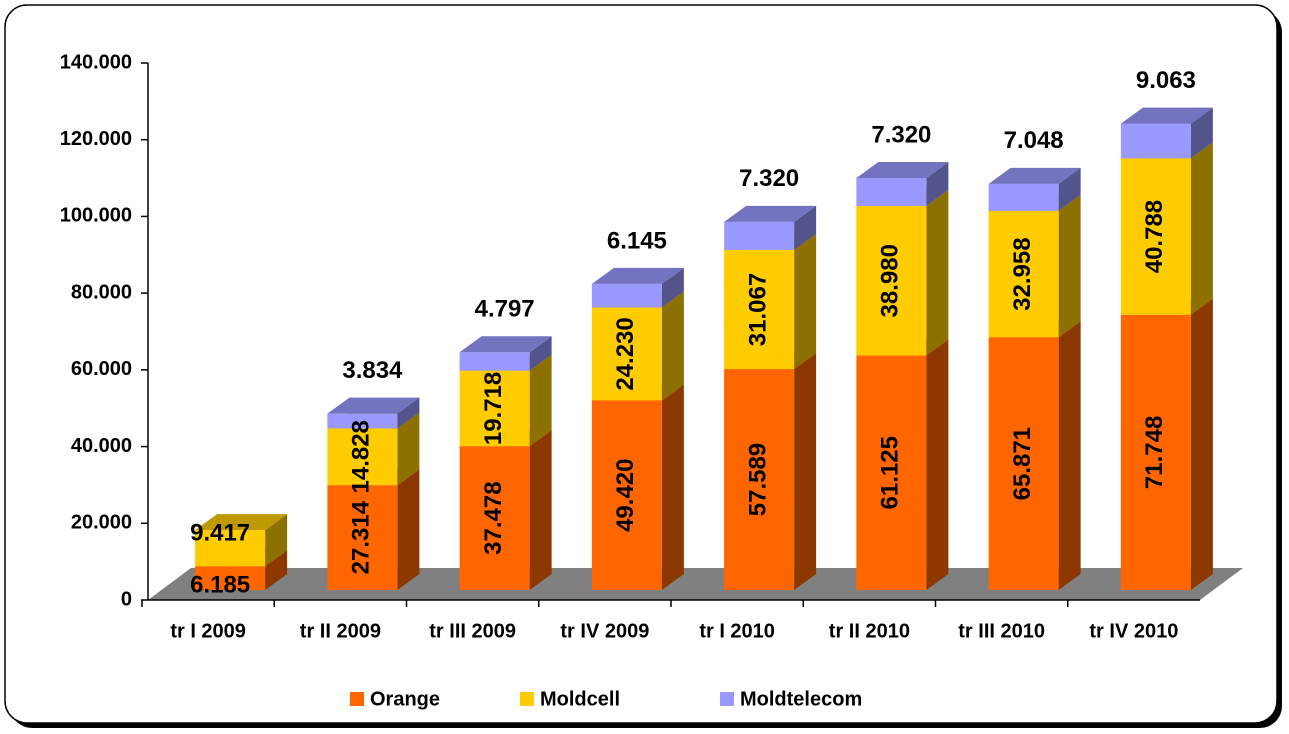  Describe the element at coordinates (96, 62) in the screenshot. I see `y-tick-label: 140.000` at that location.